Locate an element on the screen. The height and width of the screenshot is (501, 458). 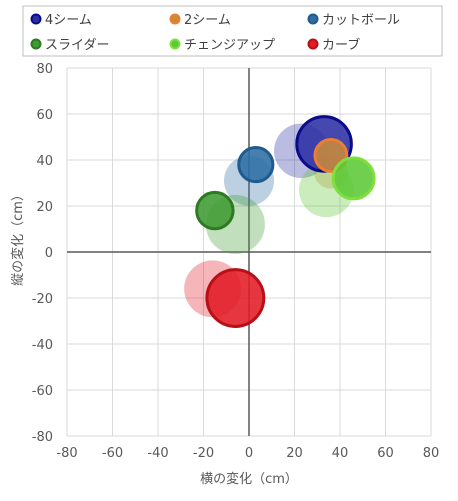
legend-label: スライダー is located at coordinates (77, 45).